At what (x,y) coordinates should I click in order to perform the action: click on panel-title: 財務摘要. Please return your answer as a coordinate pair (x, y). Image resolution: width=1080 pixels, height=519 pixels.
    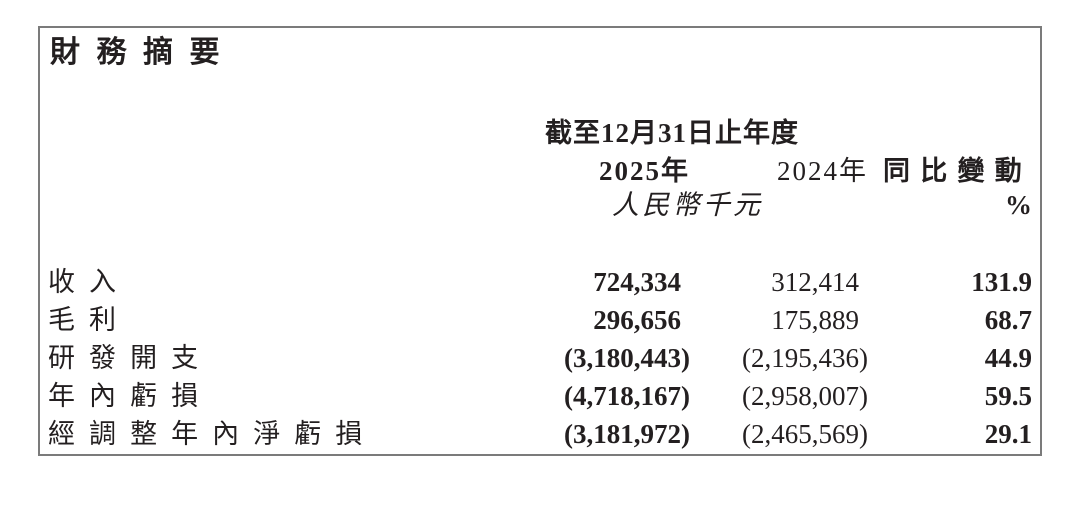
    Looking at the image, I should click on (143, 52).